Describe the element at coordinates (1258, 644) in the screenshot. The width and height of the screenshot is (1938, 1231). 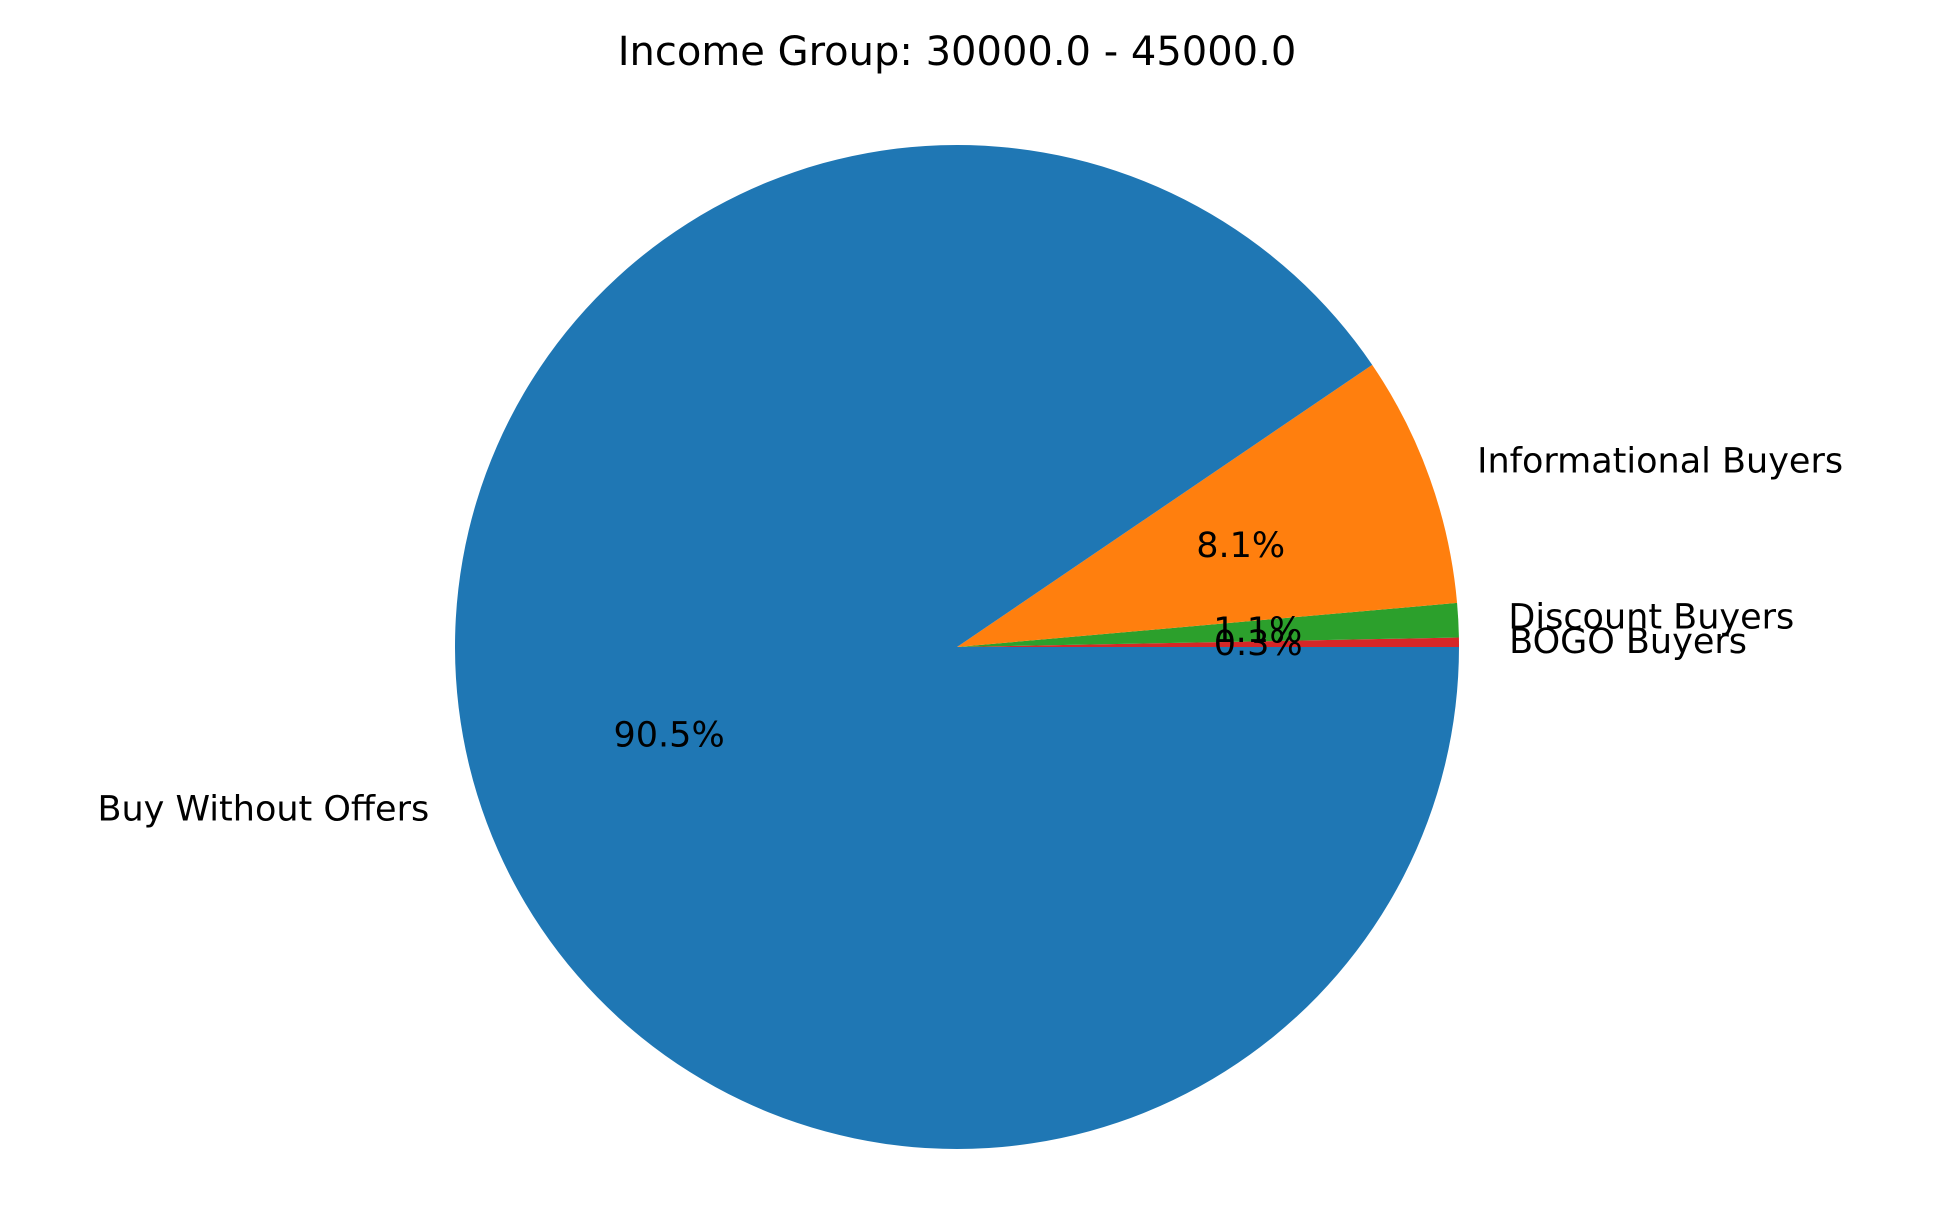
I see `slice-percent-label: 0.3%` at that location.